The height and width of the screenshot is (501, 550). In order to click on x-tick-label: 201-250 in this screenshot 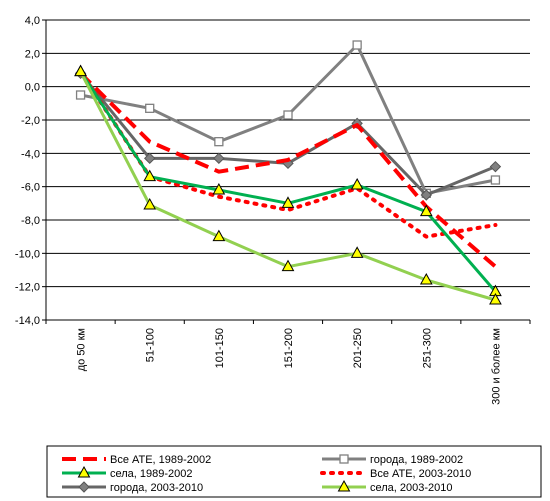, I will do `click(358, 348)`.